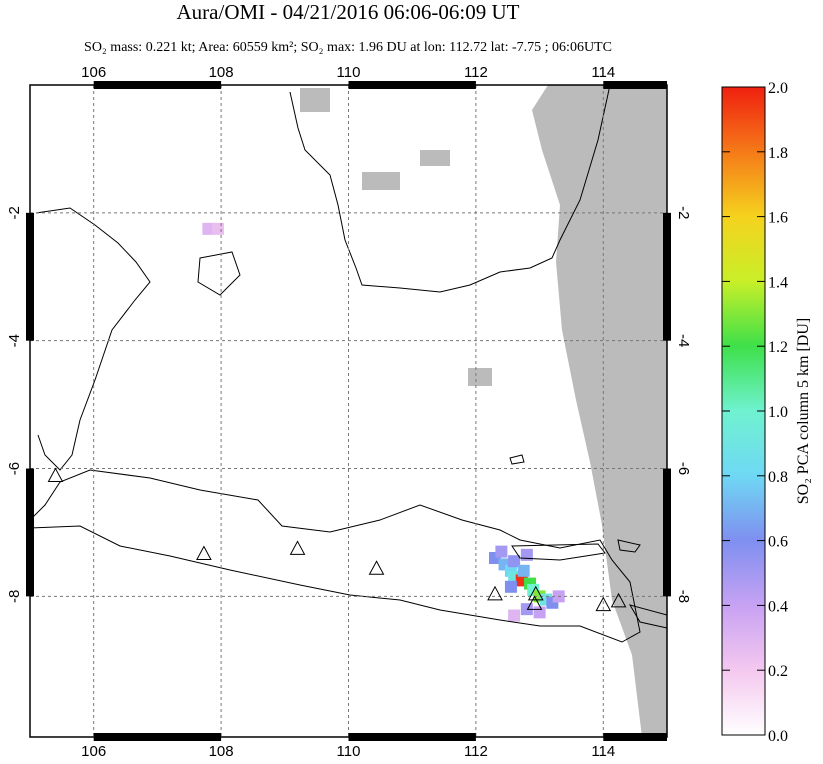  Describe the element at coordinates (778, 671) in the screenshot. I see `colorbar-tick-label: 0.2` at that location.